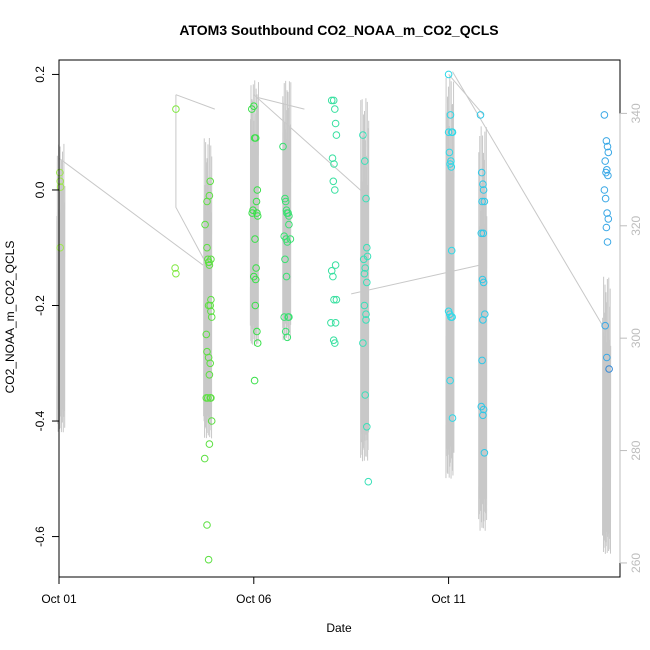  Describe the element at coordinates (636, 450) in the screenshot. I see `y2-tick-label: 280` at that location.